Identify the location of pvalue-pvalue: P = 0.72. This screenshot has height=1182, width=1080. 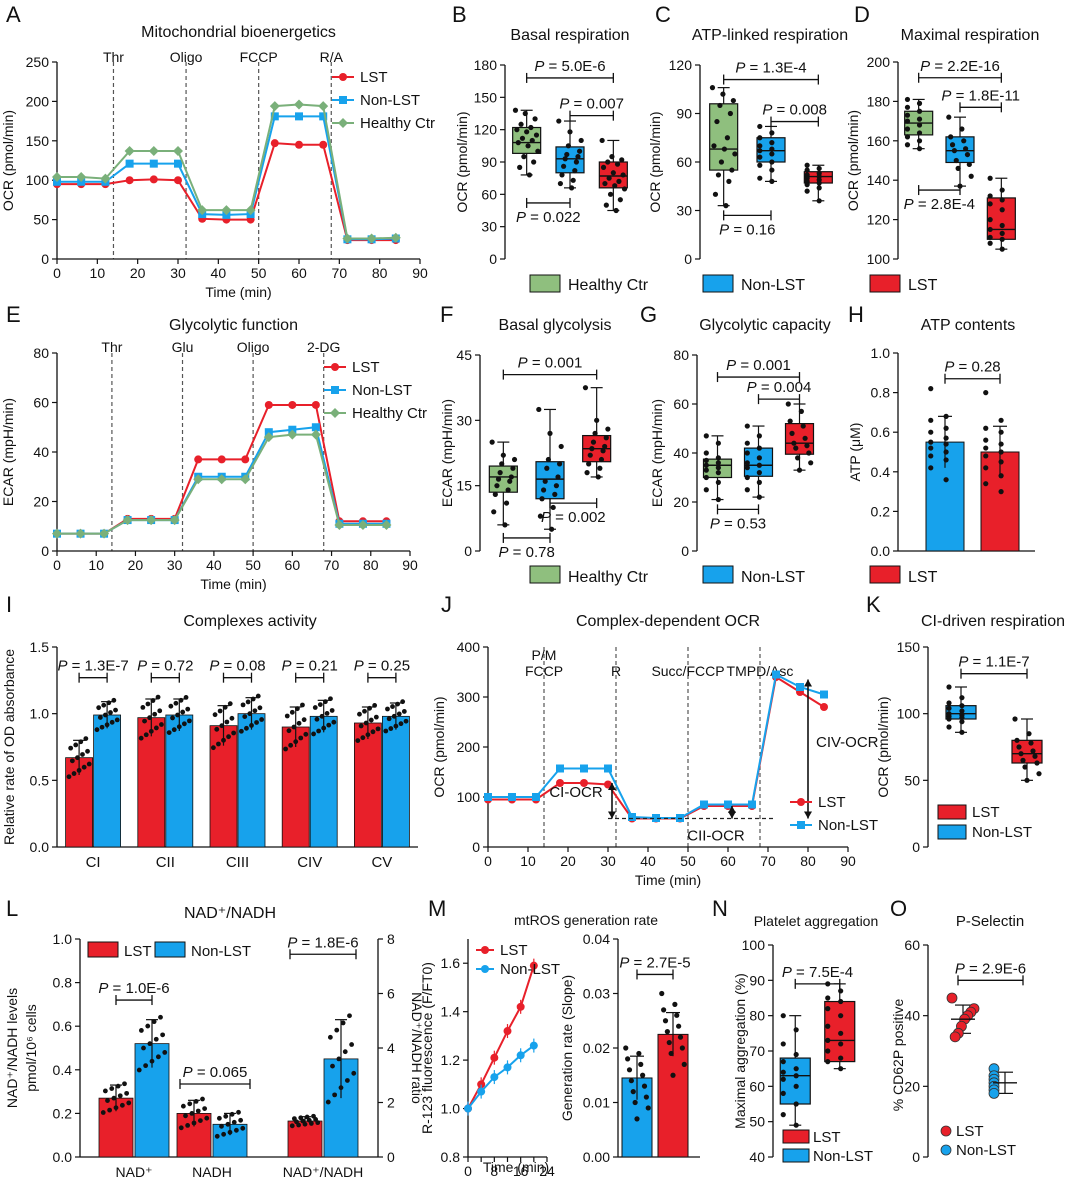
(165, 666).